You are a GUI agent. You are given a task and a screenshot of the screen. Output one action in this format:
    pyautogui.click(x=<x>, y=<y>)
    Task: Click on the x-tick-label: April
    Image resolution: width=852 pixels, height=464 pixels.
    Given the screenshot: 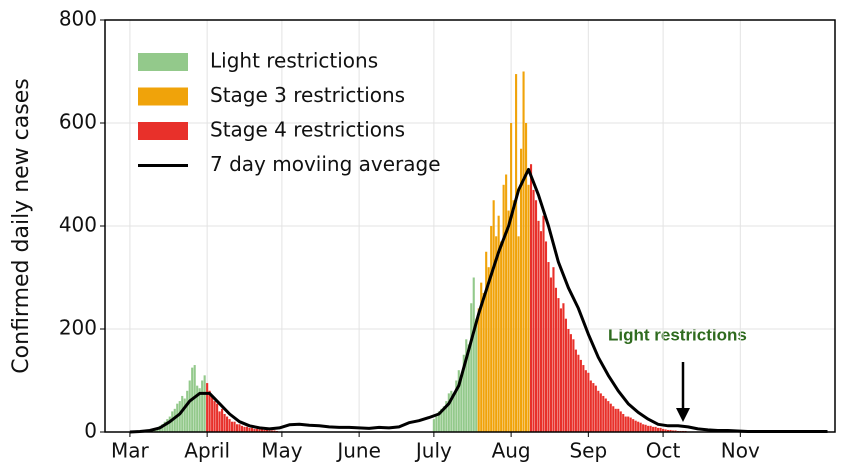 What is the action you would take?
    pyautogui.click(x=207, y=451)
    